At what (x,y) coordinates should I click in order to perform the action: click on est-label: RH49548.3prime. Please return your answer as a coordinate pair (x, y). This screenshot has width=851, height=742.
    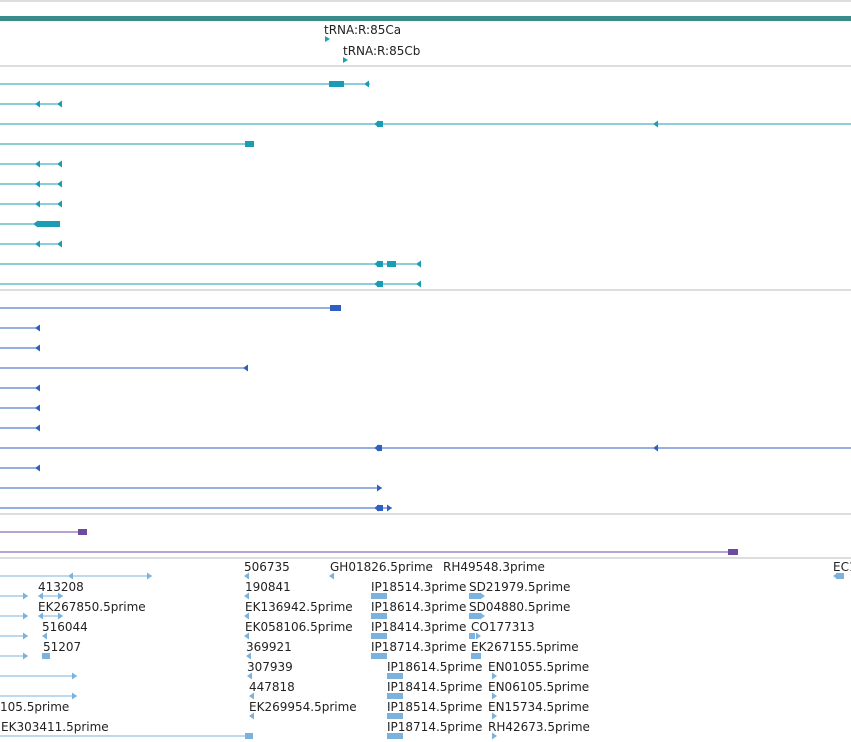
    Looking at the image, I should click on (494, 567).